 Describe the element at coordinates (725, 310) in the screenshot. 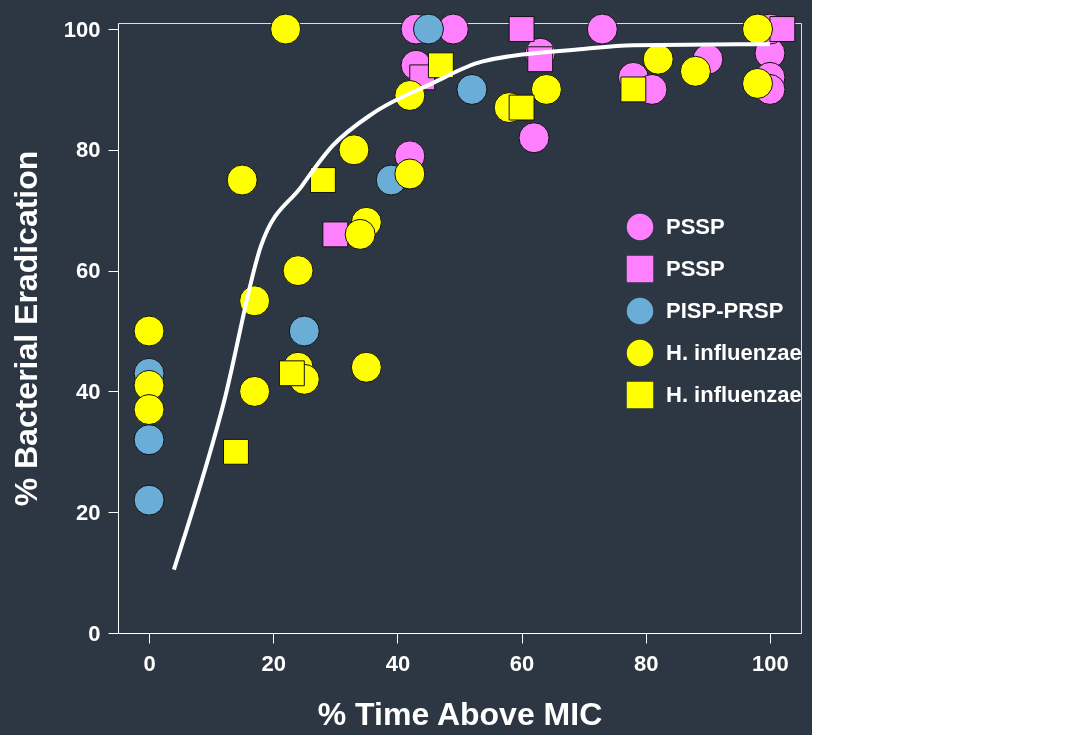

I see `legend-label: PISP-PRSP` at that location.